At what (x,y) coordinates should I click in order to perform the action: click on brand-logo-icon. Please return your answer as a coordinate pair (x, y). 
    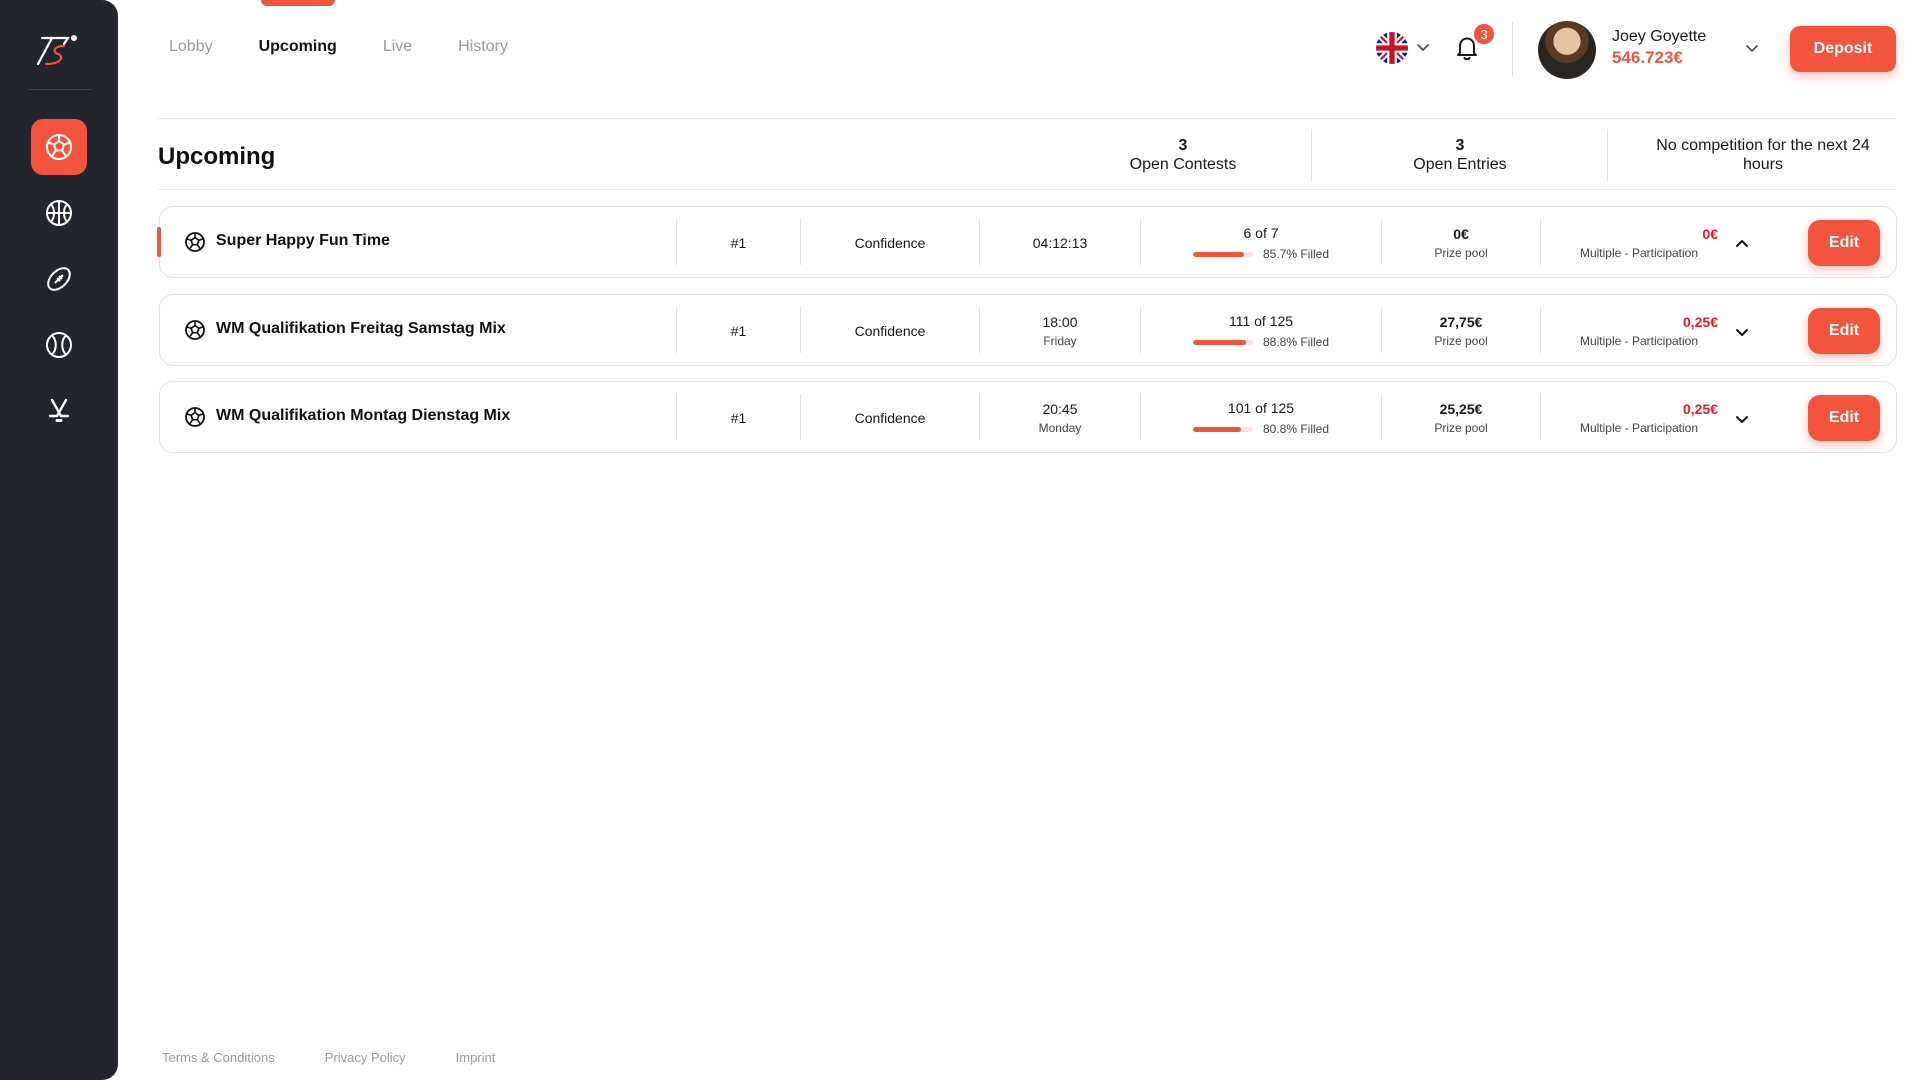
    Looking at the image, I should click on (56, 50).